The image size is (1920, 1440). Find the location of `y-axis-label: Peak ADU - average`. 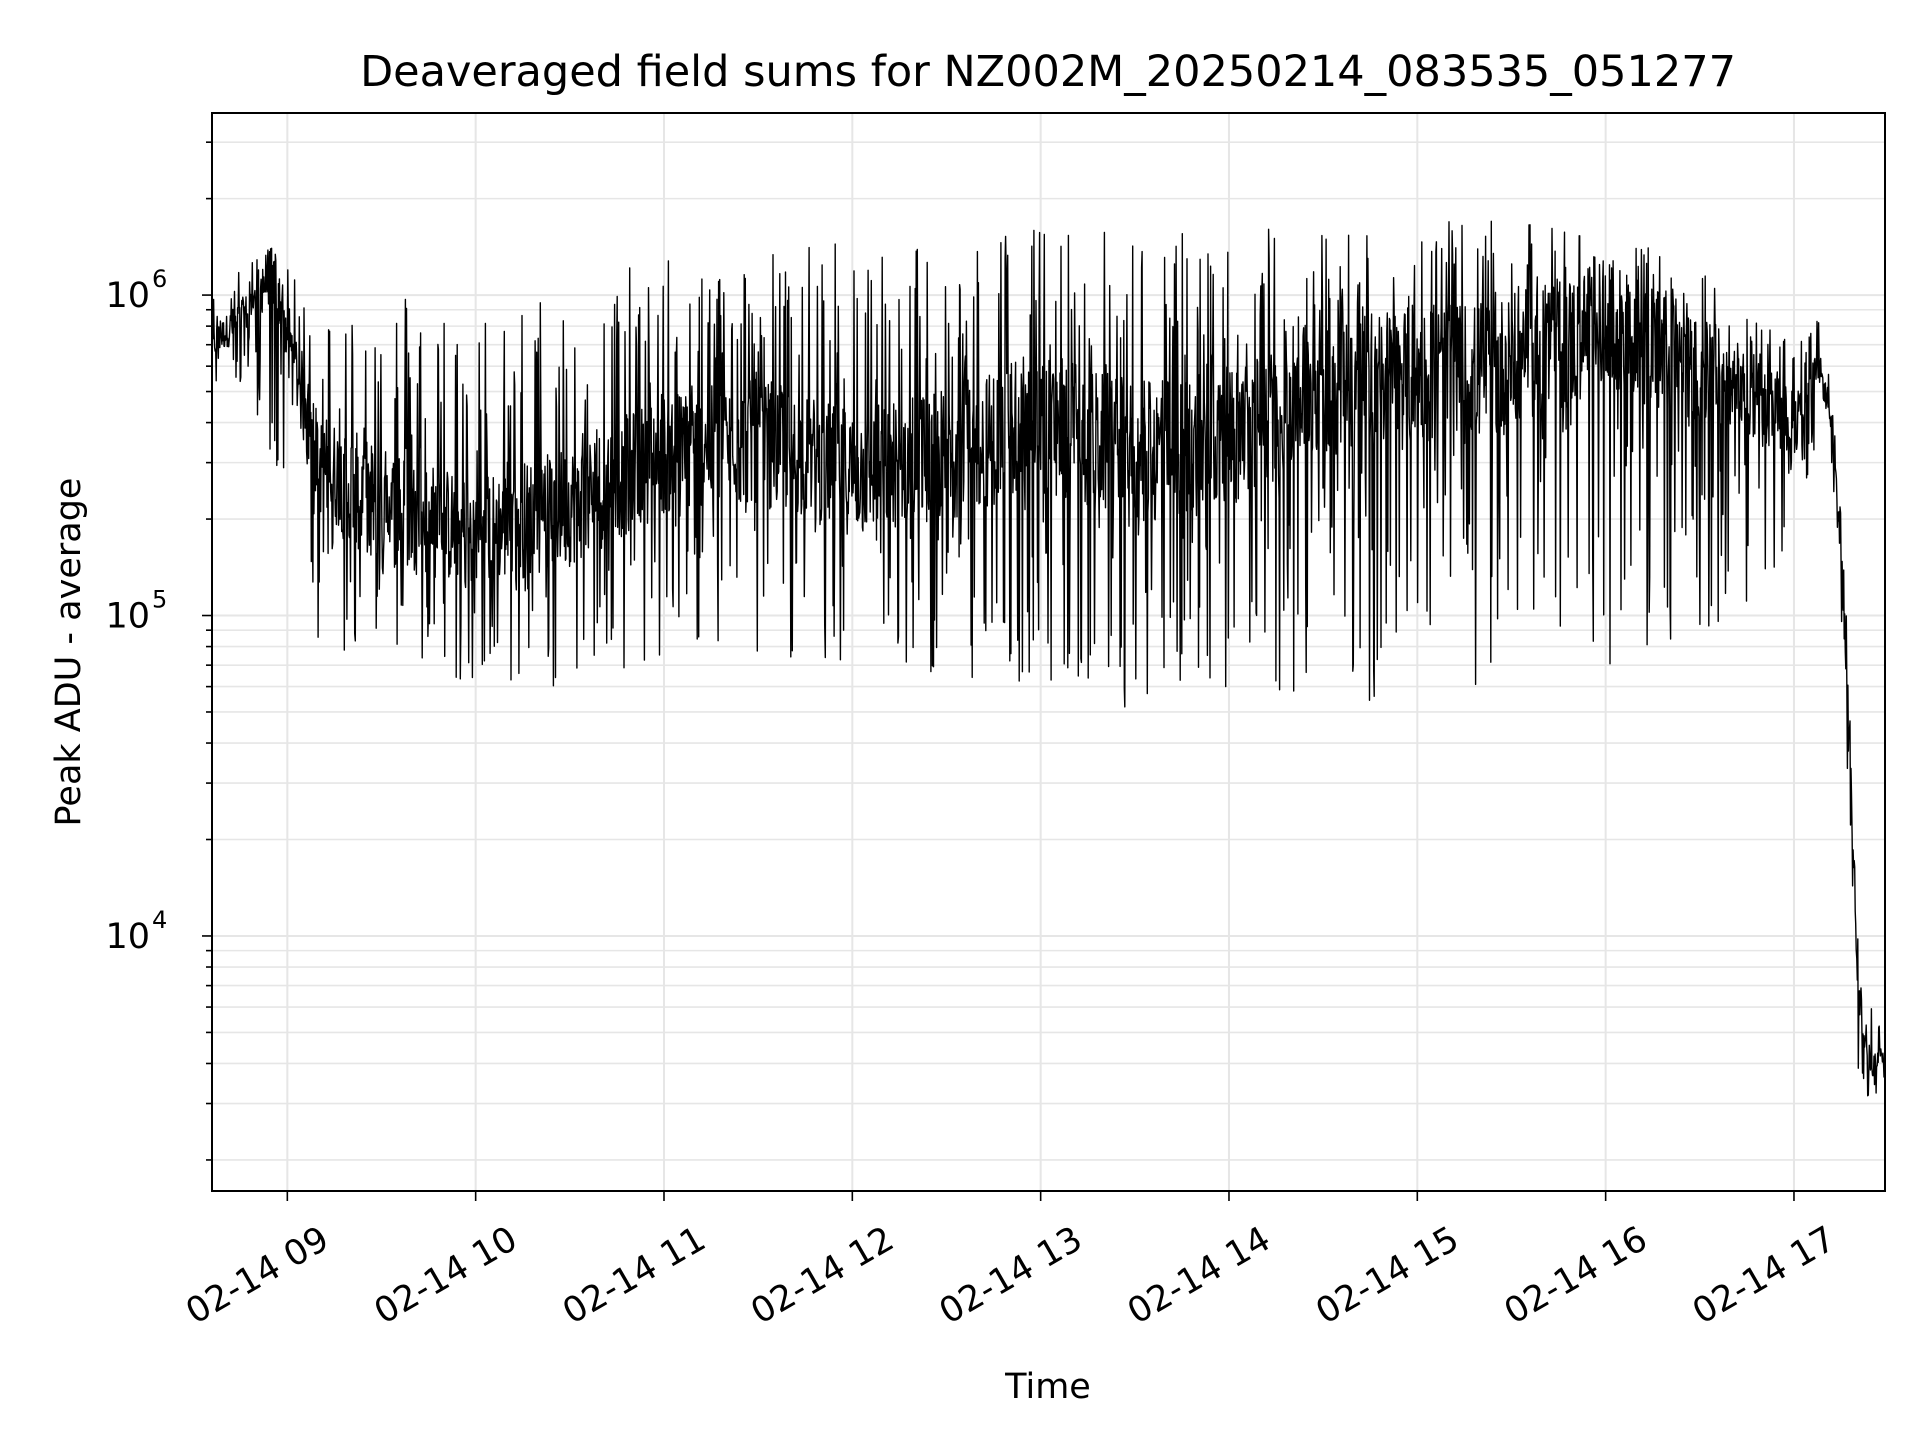

y-axis-label: Peak ADU - average is located at coordinates (69, 652).